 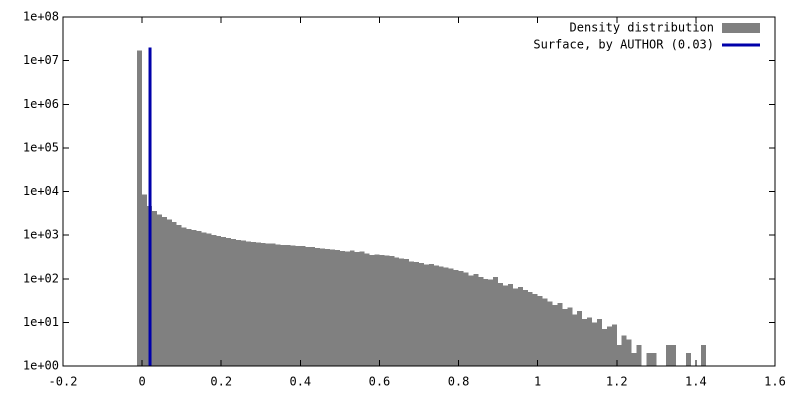 What do you see at coordinates (63, 382) in the screenshot?
I see `x-tick-label: -0.2` at bounding box center [63, 382].